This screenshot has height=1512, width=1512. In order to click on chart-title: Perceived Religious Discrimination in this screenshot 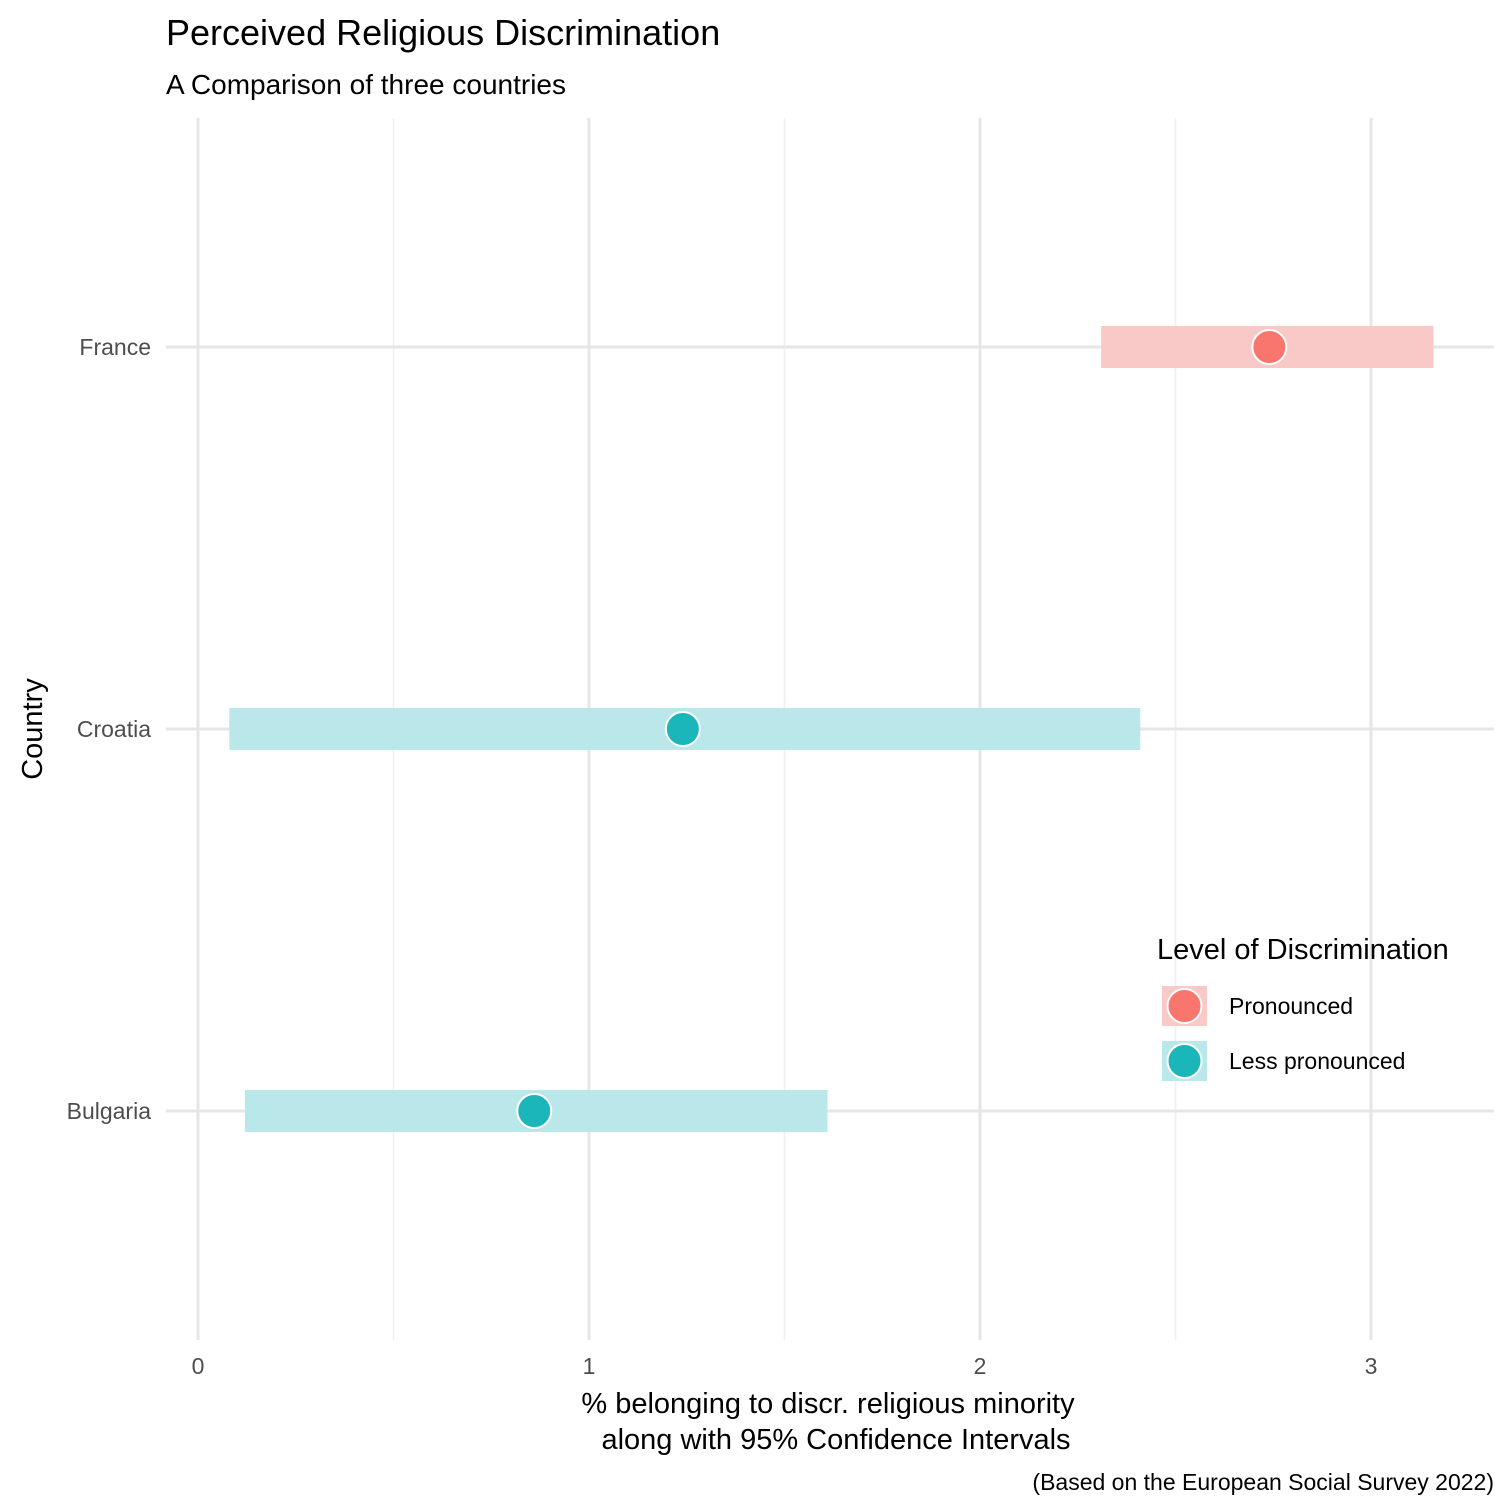, I will do `click(443, 32)`.